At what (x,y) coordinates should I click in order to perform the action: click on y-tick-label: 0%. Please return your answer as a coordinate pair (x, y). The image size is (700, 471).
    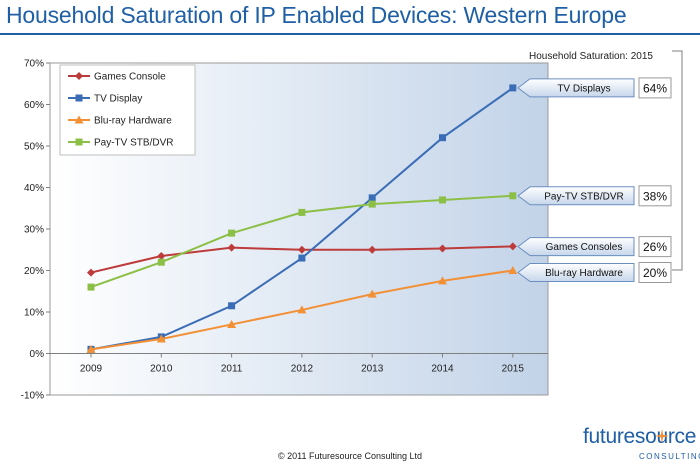
    Looking at the image, I should click on (37, 354).